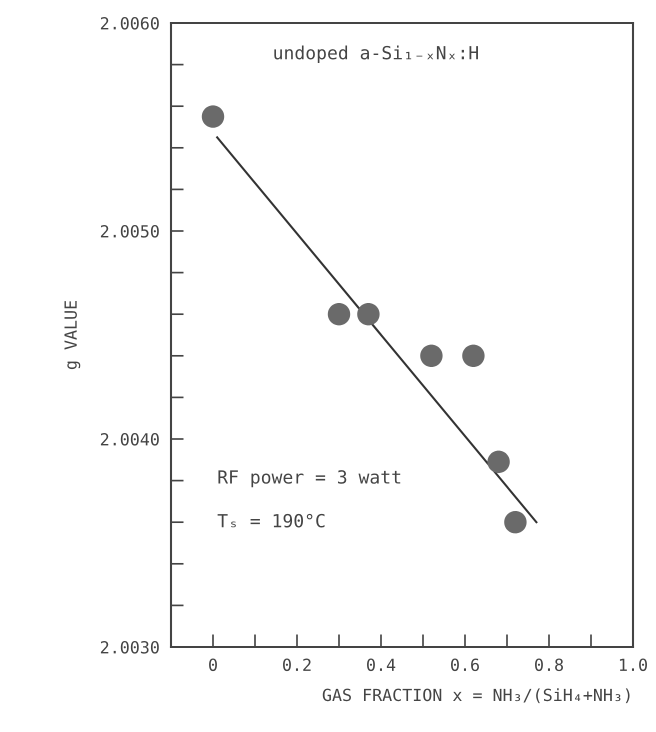 This screenshot has width=656, height=732. Describe the element at coordinates (309, 479) in the screenshot. I see `annotation: RF power = 3 watt` at that location.